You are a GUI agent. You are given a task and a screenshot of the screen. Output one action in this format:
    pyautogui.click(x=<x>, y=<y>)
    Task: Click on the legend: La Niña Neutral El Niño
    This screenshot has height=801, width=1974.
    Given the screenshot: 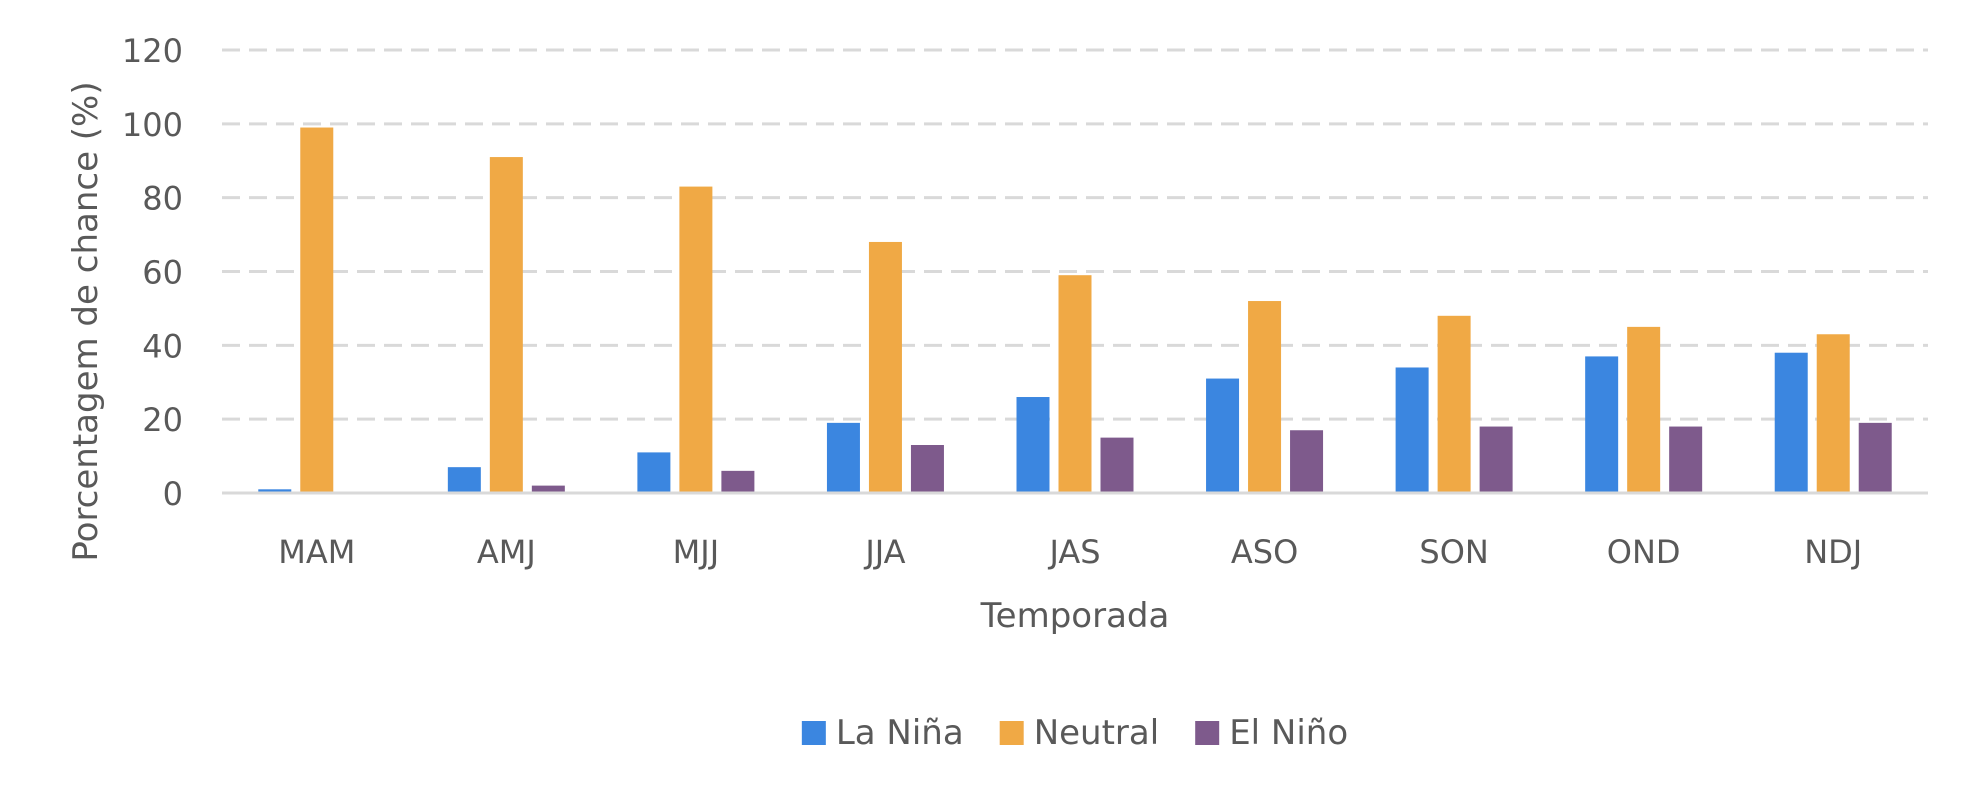 What is the action you would take?
    pyautogui.click(x=1074, y=733)
    